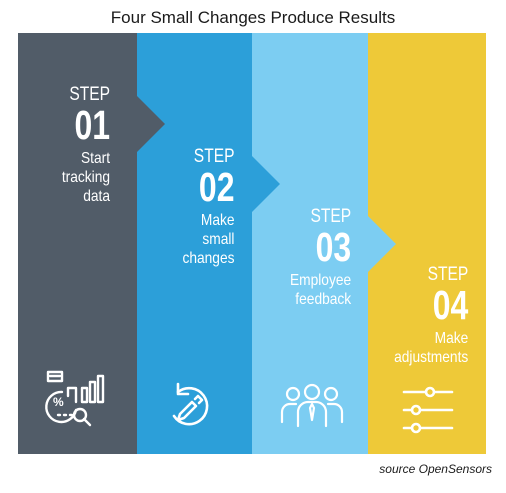 Image resolution: width=506 pixels, height=493 pixels. Describe the element at coordinates (430, 357) in the screenshot. I see `step-4-label-line: adjustments` at that location.